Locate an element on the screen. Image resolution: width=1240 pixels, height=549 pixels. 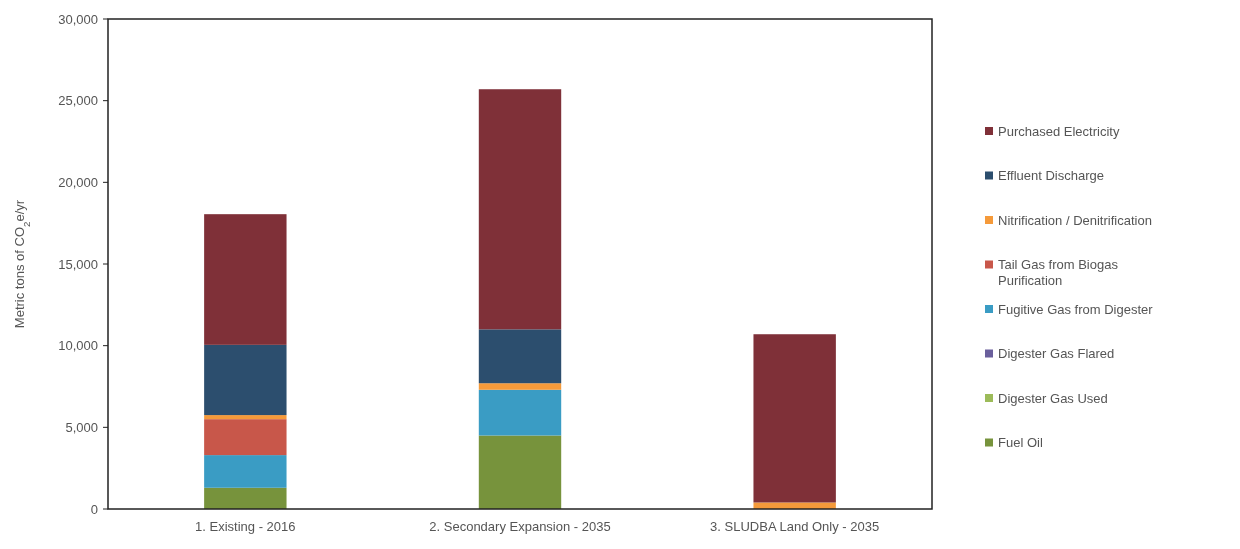
legend-label: Digester Gas Used is located at coordinates (1053, 398).